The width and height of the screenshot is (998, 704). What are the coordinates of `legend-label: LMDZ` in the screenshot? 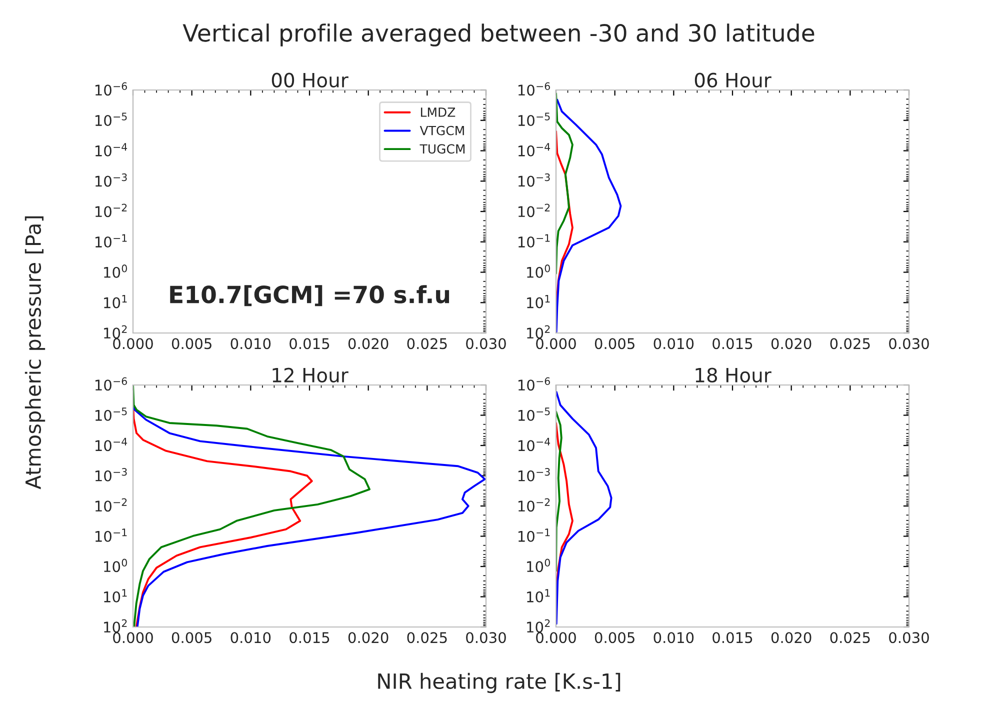 It's located at (438, 112).